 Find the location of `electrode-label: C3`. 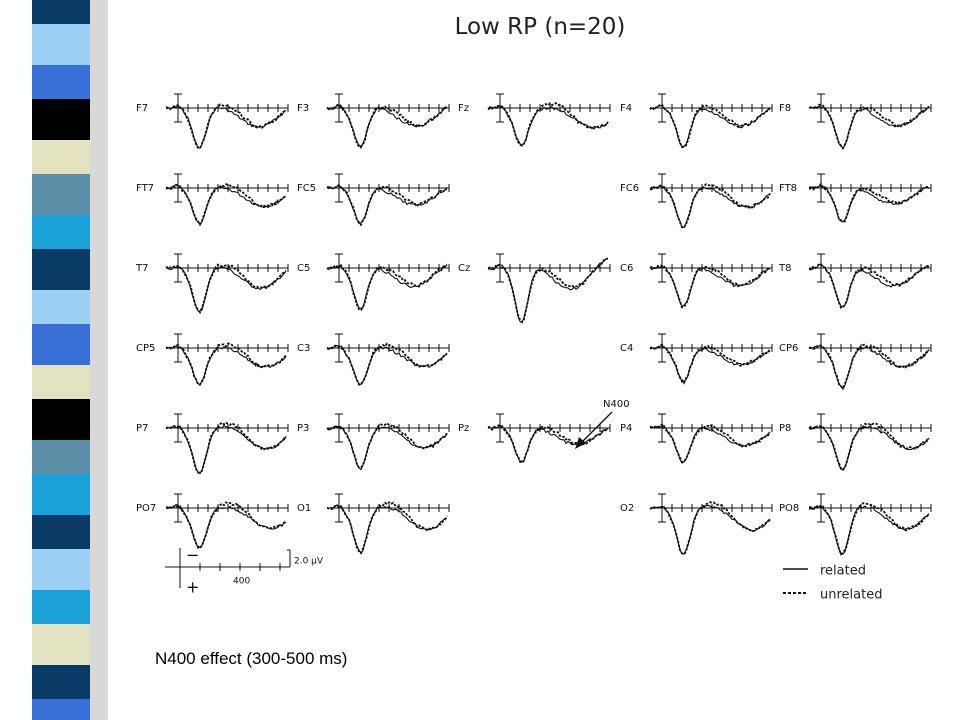

electrode-label: C3 is located at coordinates (303, 348).